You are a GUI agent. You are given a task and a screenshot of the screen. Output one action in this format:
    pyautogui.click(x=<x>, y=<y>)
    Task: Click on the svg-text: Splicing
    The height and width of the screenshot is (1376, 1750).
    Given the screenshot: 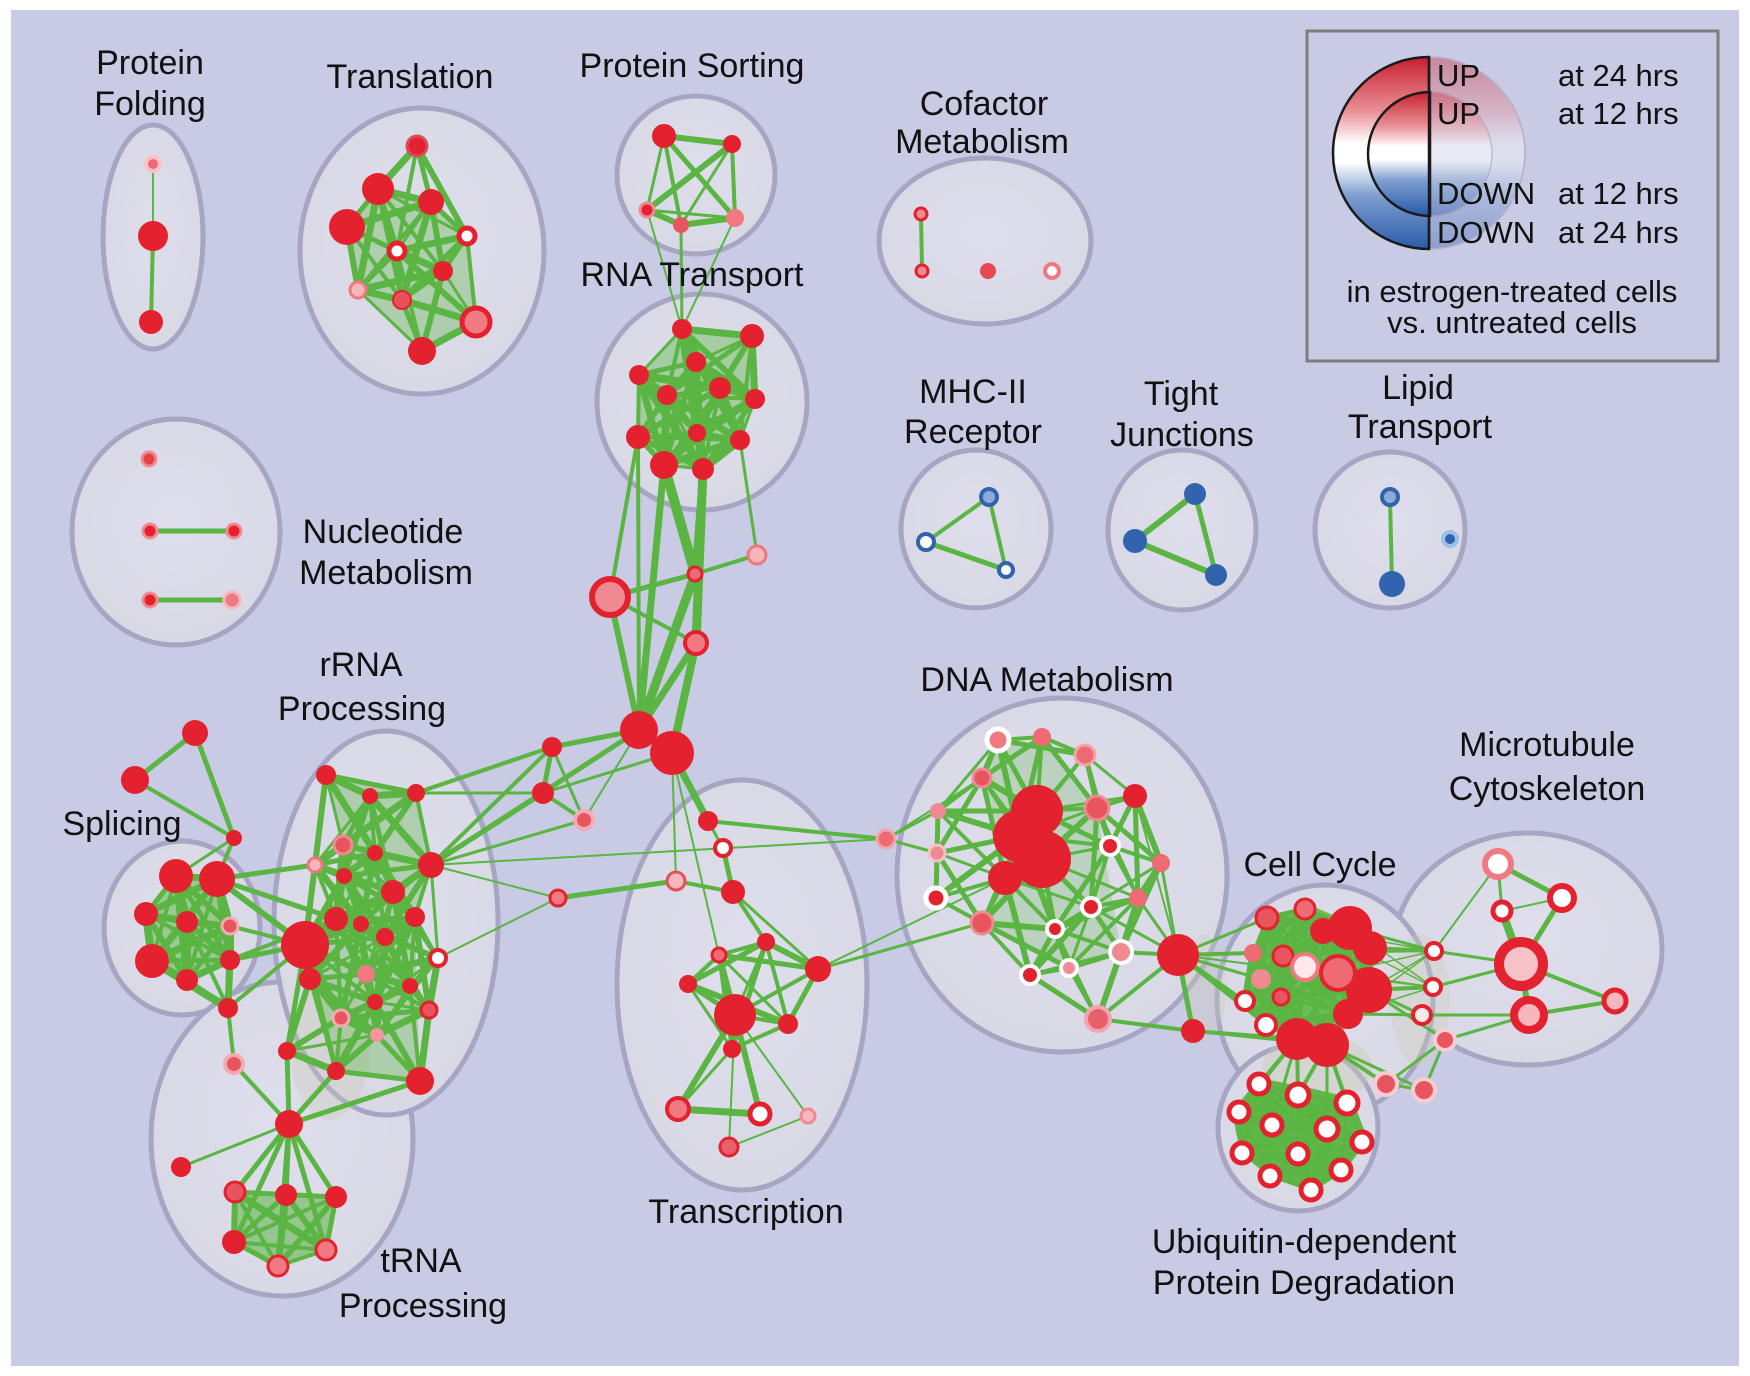 What is the action you would take?
    pyautogui.click(x=121, y=824)
    